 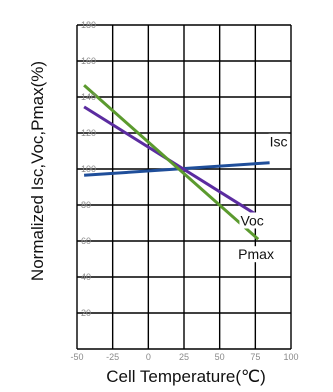 I want to click on y-tick-label: 20, so click(x=86, y=313).